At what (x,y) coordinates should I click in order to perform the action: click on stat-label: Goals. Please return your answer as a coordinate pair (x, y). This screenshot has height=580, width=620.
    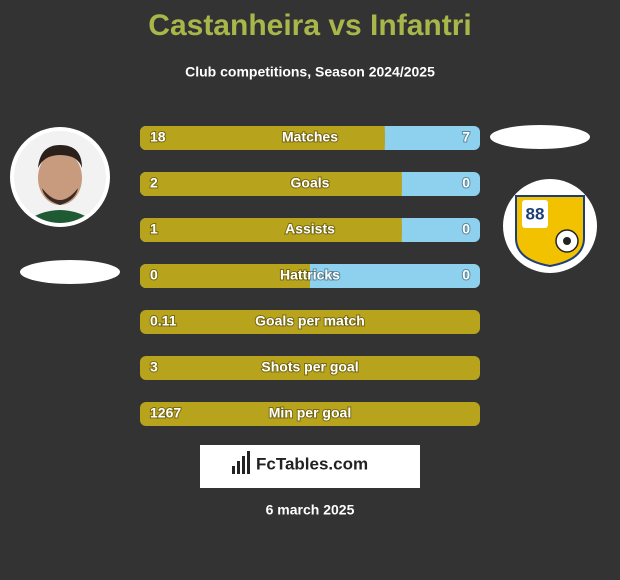
    Looking at the image, I should click on (310, 183).